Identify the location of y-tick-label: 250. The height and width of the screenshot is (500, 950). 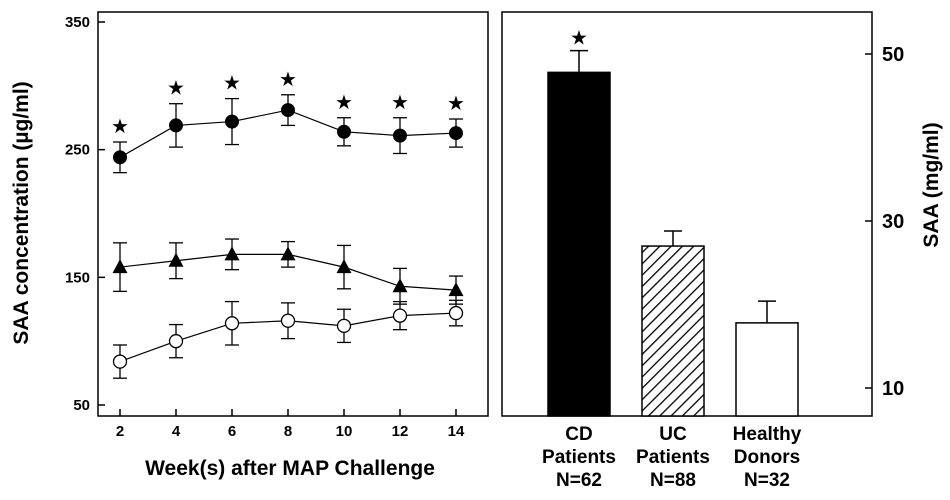
(77, 150).